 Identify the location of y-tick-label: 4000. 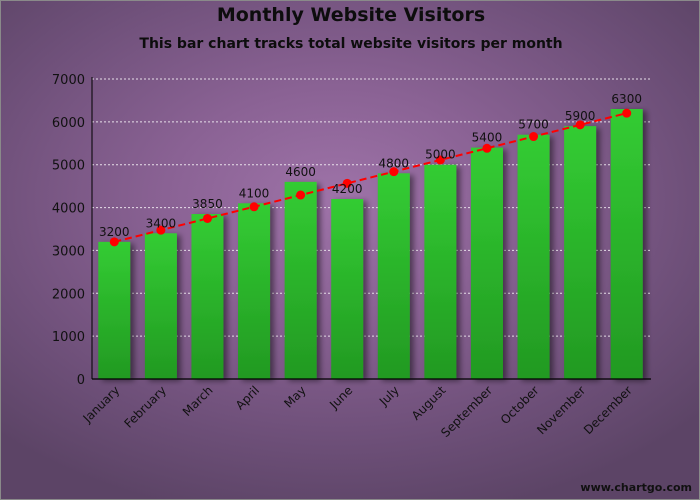
(68, 209).